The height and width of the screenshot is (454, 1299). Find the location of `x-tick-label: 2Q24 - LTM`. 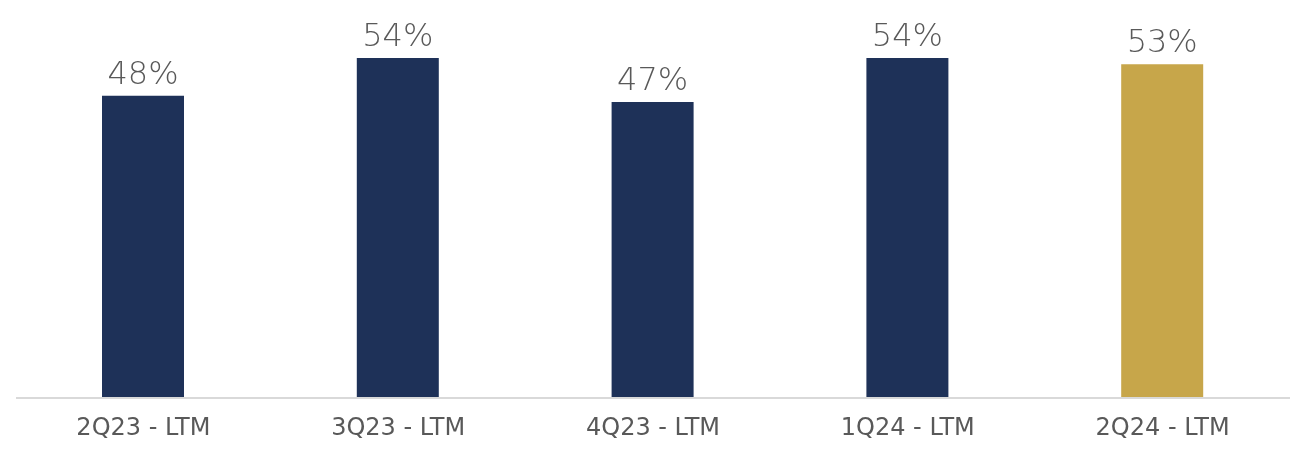

x-tick-label: 2Q24 - LTM is located at coordinates (1162, 427).